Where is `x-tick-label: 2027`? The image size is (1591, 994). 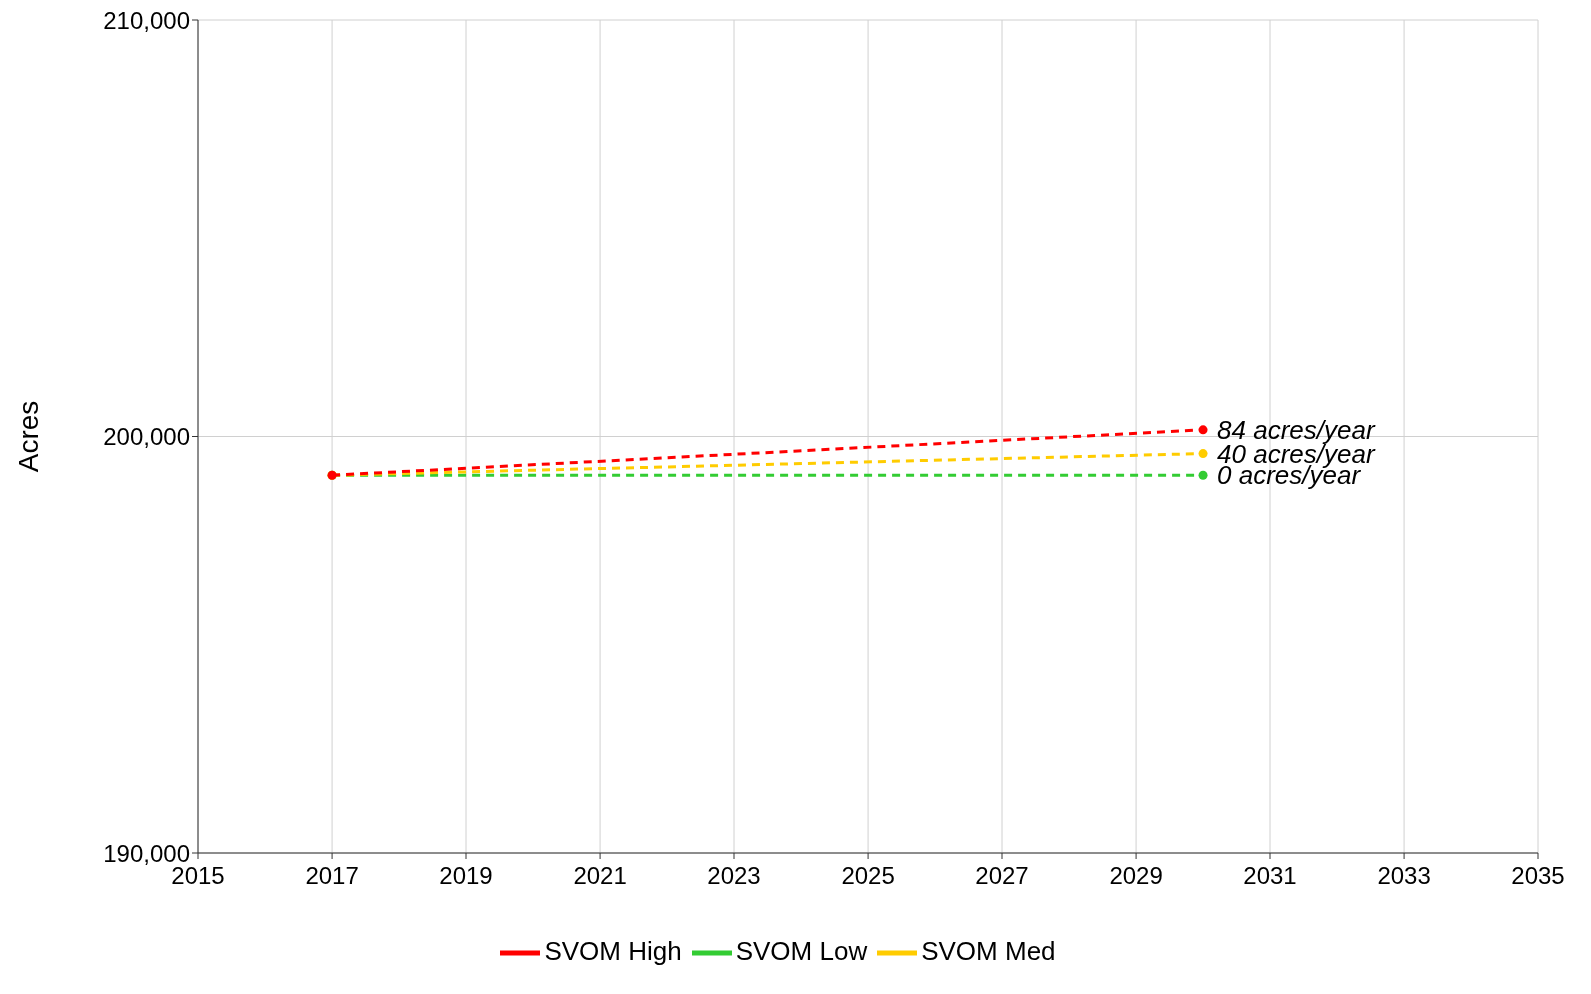
x-tick-label: 2027 is located at coordinates (1002, 876).